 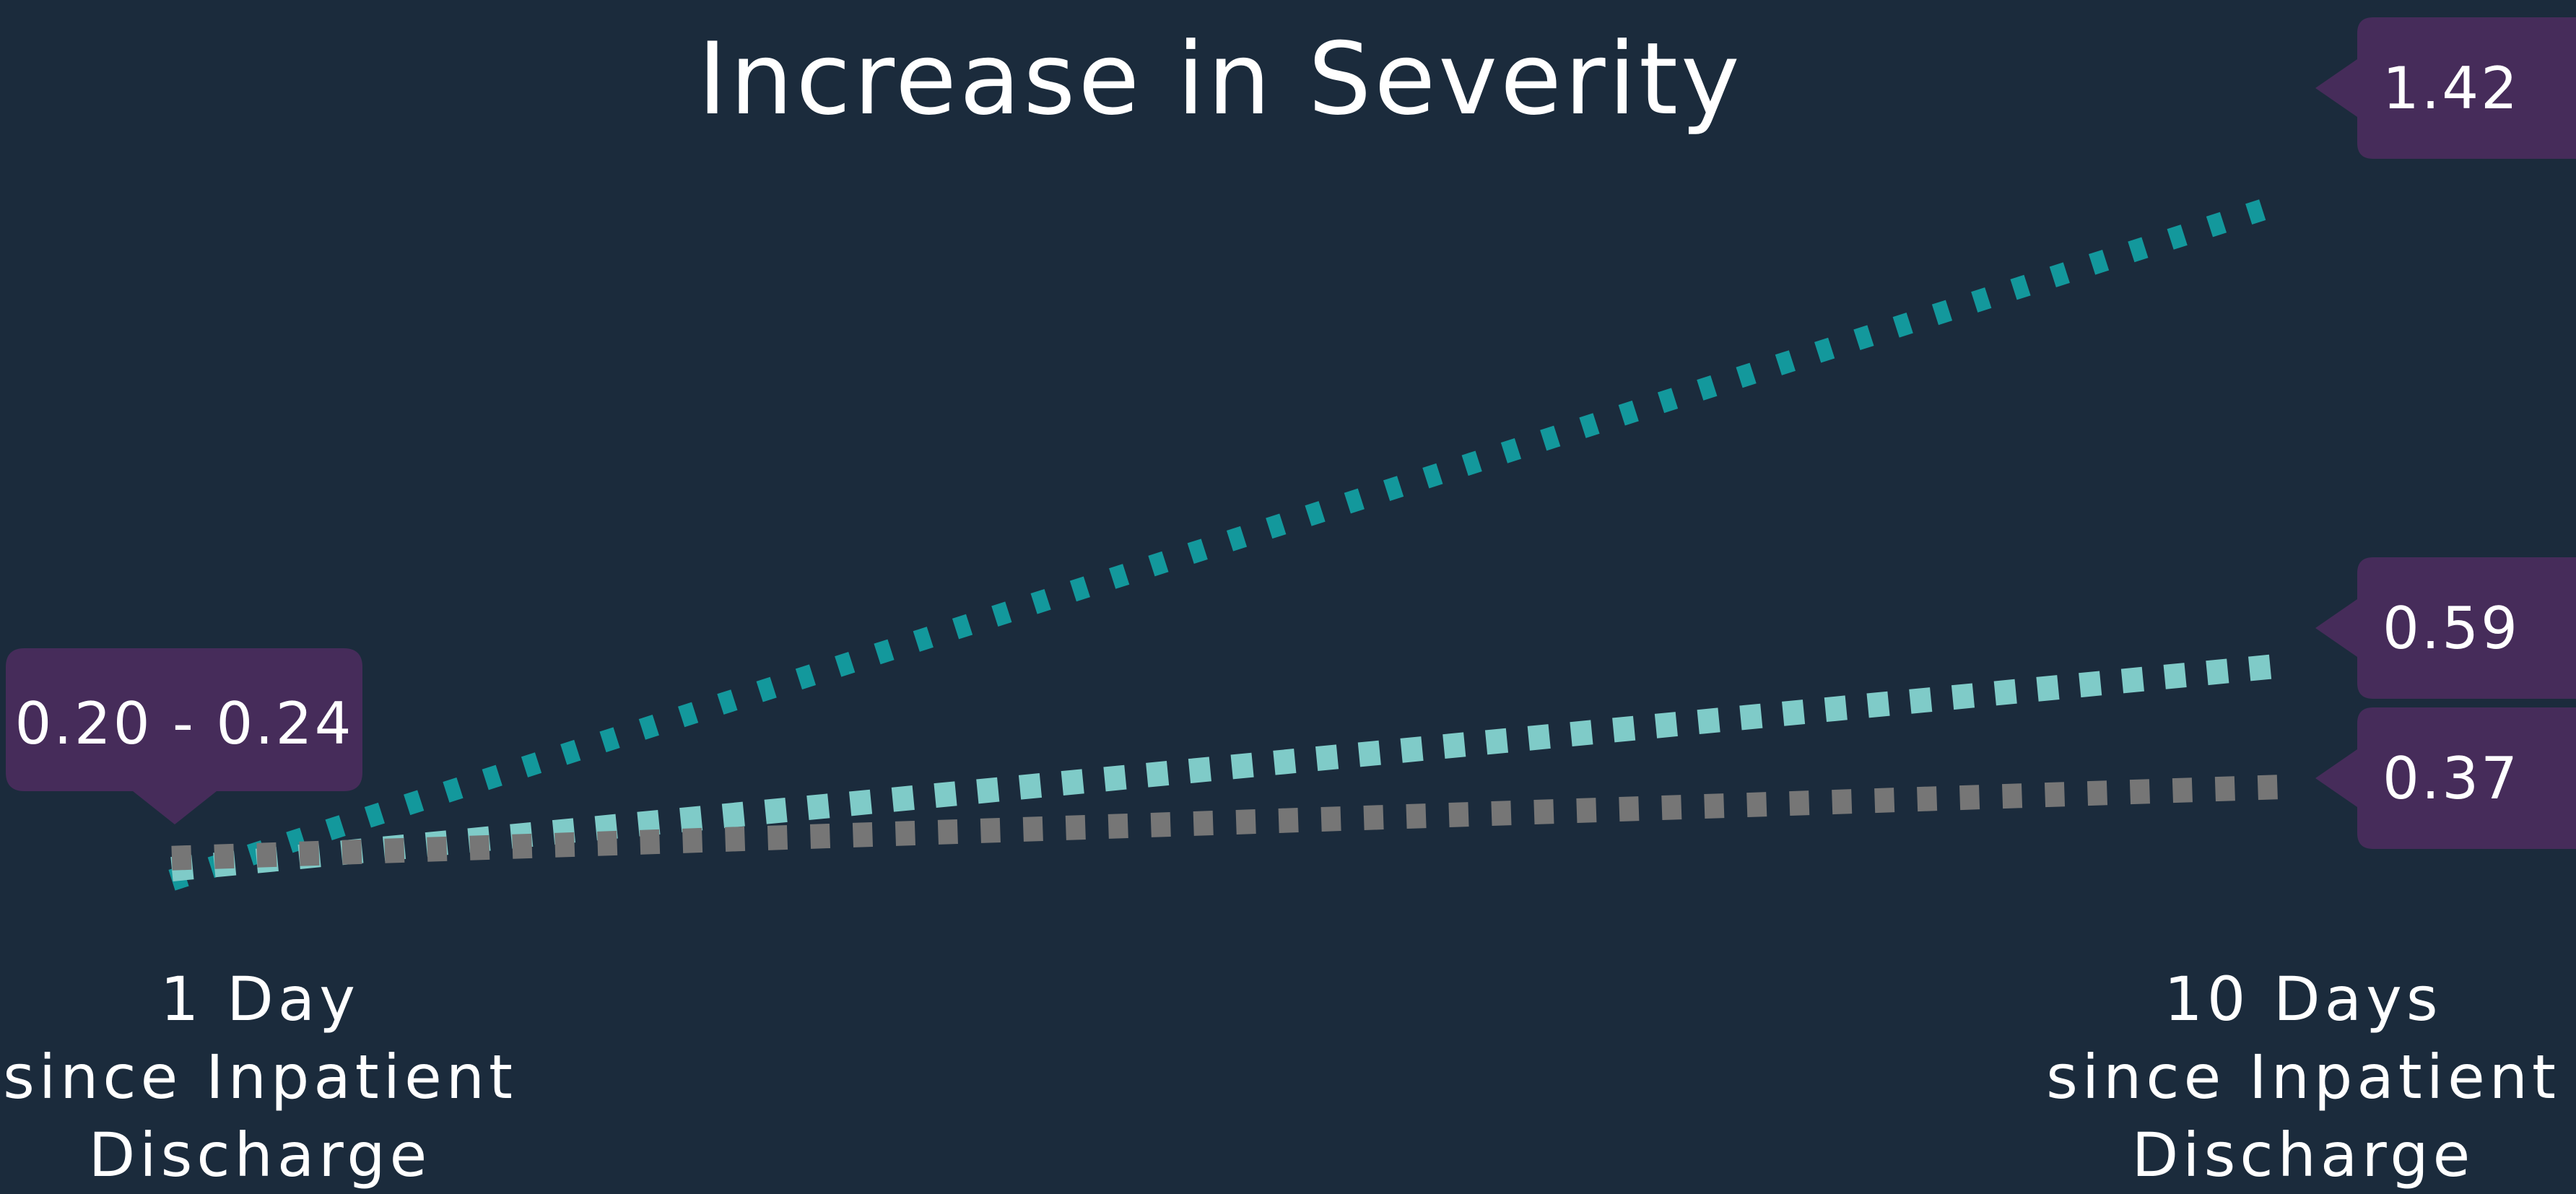 What do you see at coordinates (184, 723) in the screenshot?
I see `start-range-label: 0.20 - 0.24` at bounding box center [184, 723].